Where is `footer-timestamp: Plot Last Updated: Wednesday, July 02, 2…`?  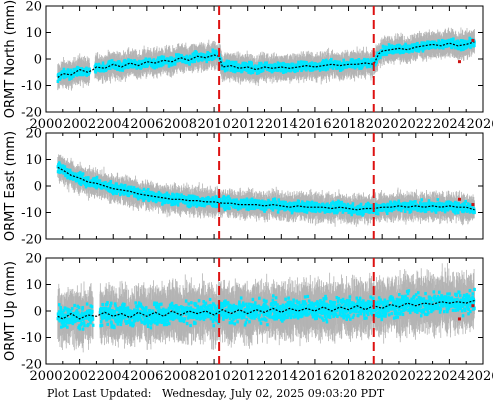
footer-timestamp: Plot Last Updated: Wednesday, July 02, 2… is located at coordinates (215, 393).